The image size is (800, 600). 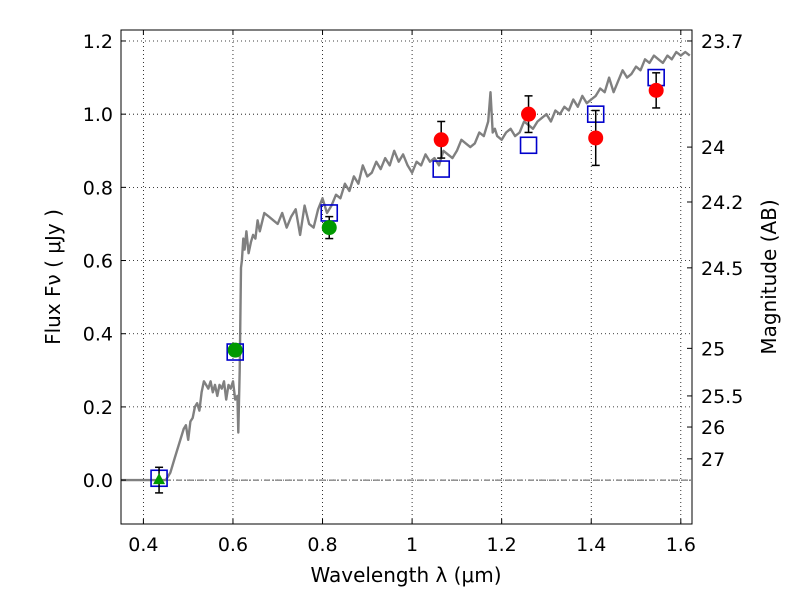 I want to click on magnitude-tick-label: 25, so click(x=713, y=349).